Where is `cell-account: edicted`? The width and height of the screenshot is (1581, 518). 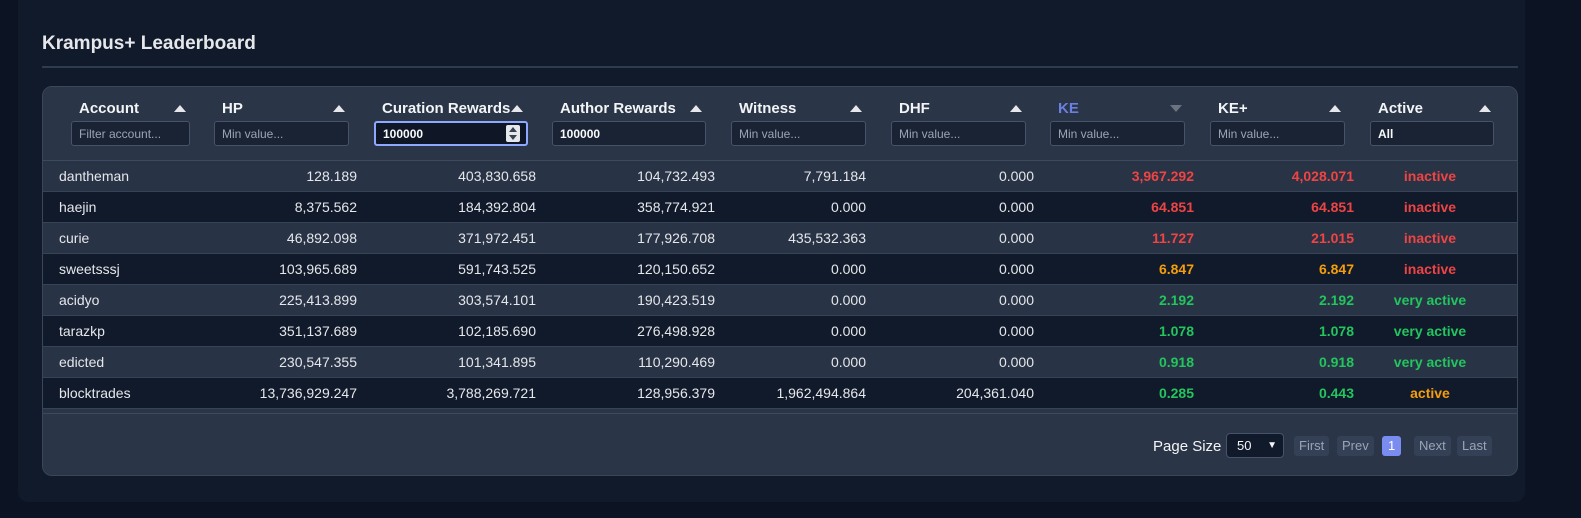
cell-account: edicted is located at coordinates (82, 362).